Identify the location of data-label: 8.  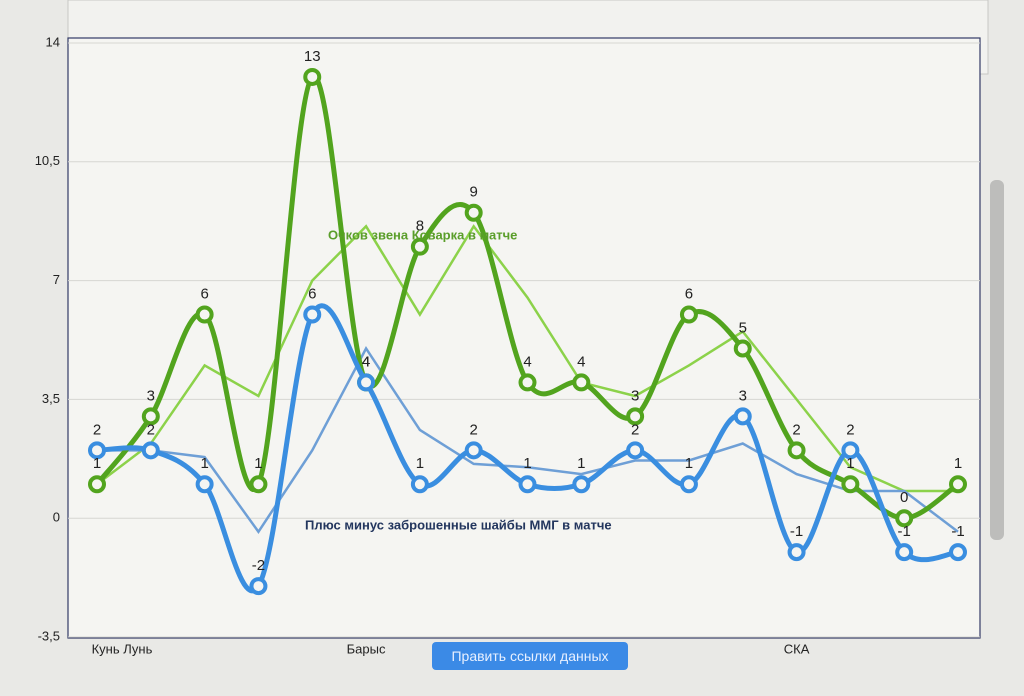
(420, 226).